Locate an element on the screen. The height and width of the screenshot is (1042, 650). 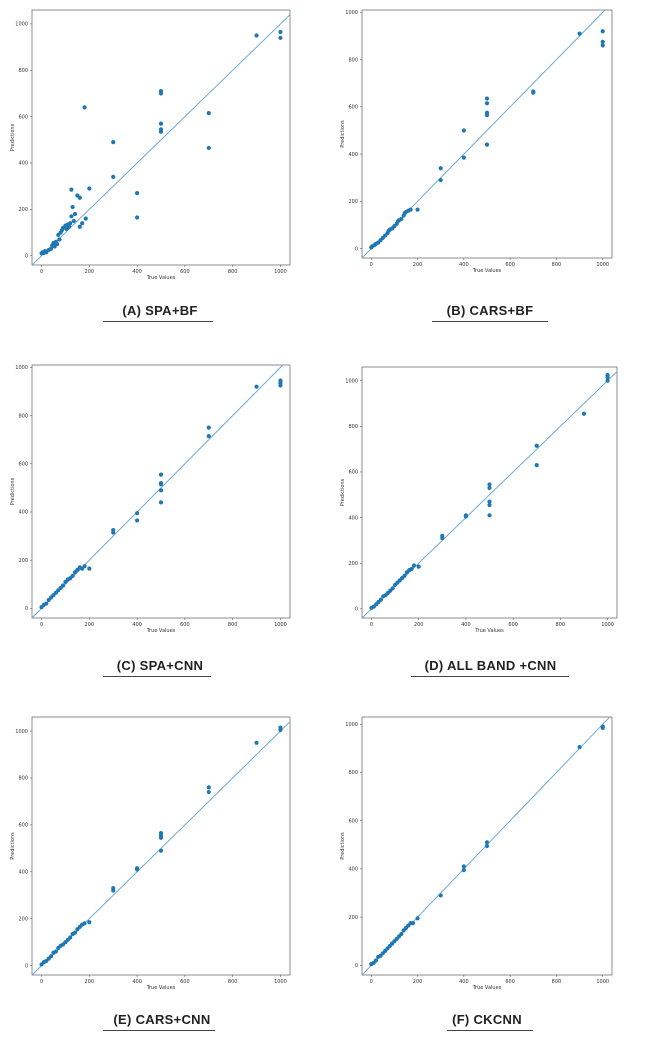
panel-f-x-tick-label: 600 is located at coordinates (510, 982).